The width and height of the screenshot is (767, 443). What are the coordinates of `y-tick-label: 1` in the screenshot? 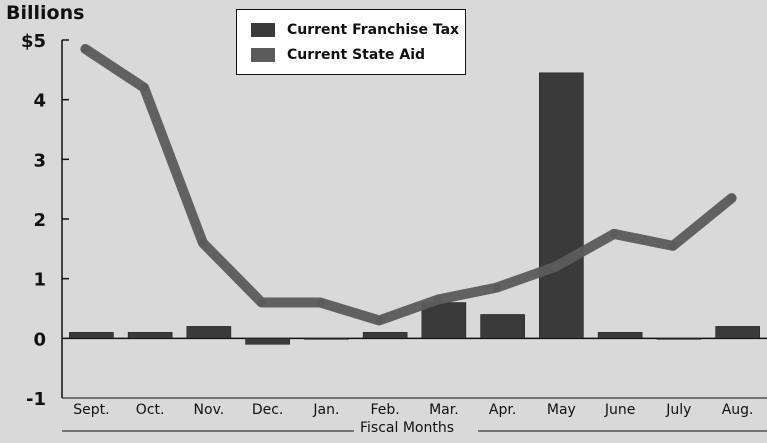 It's located at (39, 280).